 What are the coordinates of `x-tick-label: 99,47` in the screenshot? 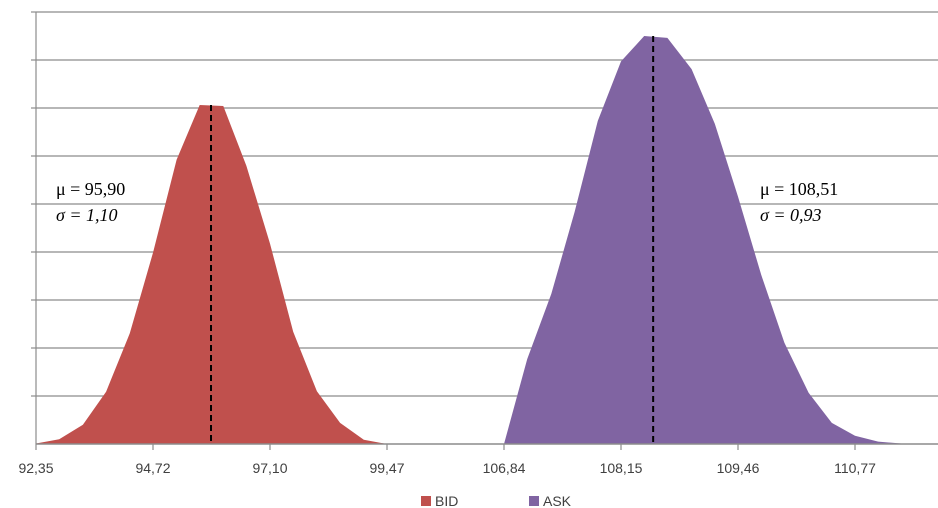 It's located at (386, 468).